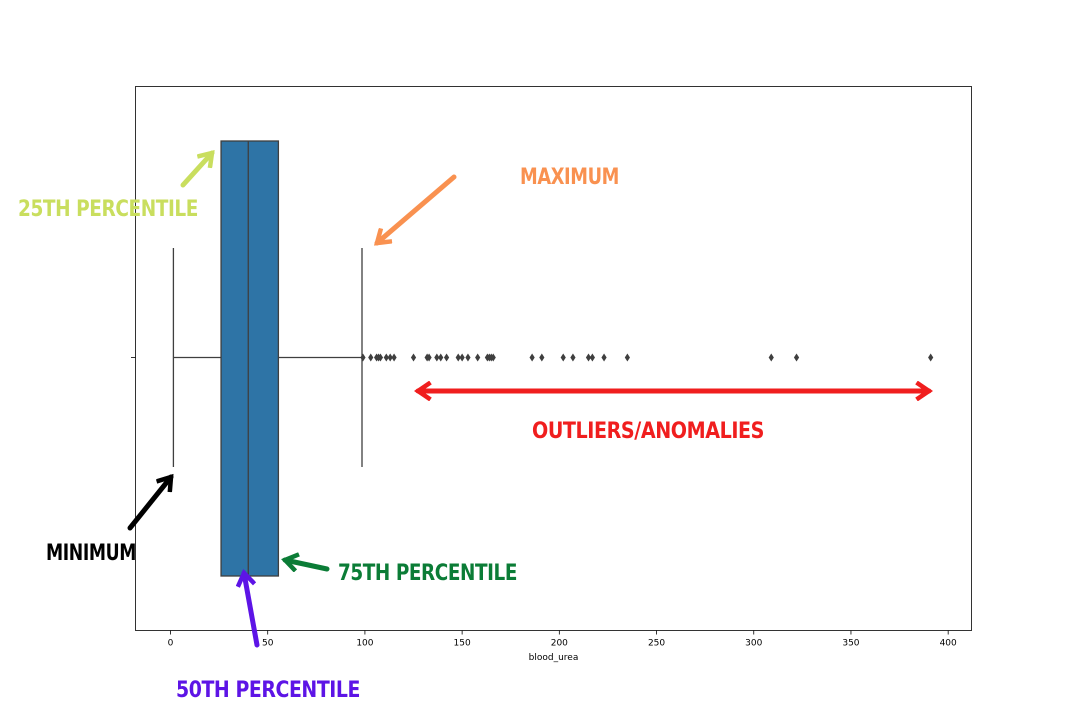 The width and height of the screenshot is (1080, 720). Describe the element at coordinates (364, 644) in the screenshot. I see `x-tick-label: 100` at that location.